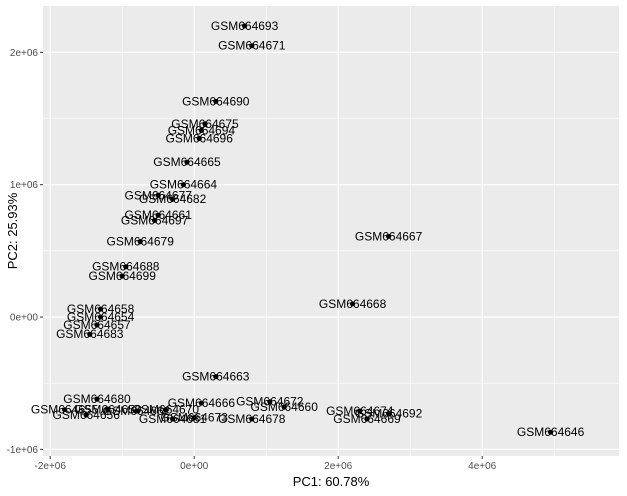 This screenshot has width=627, height=496. I want to click on point-label: GSM664667, so click(389, 236).